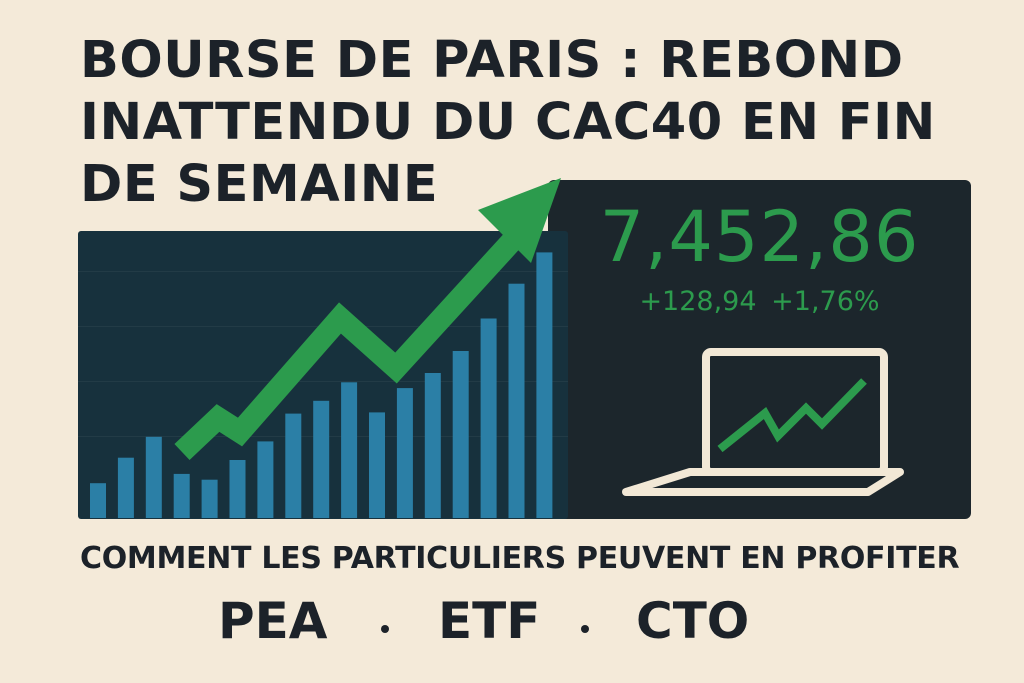 The image size is (1024, 683). I want to click on headline-line-1: BOURSE DE PARIS : REBOND, so click(492, 60).